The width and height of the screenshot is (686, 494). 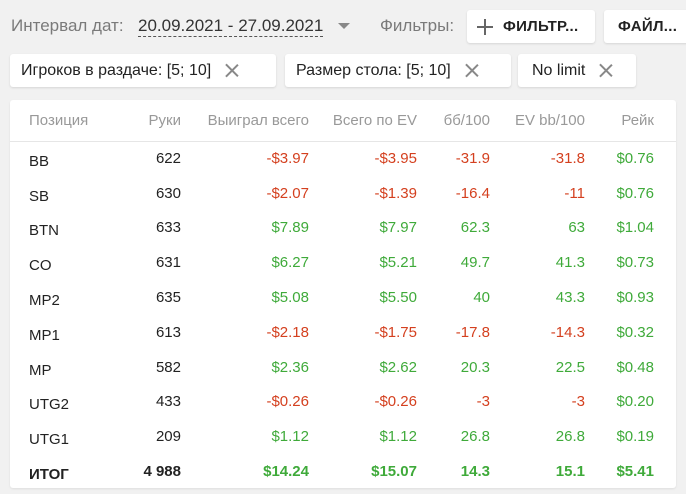 I want to click on cell-won-total: $7.89, so click(x=290, y=228).